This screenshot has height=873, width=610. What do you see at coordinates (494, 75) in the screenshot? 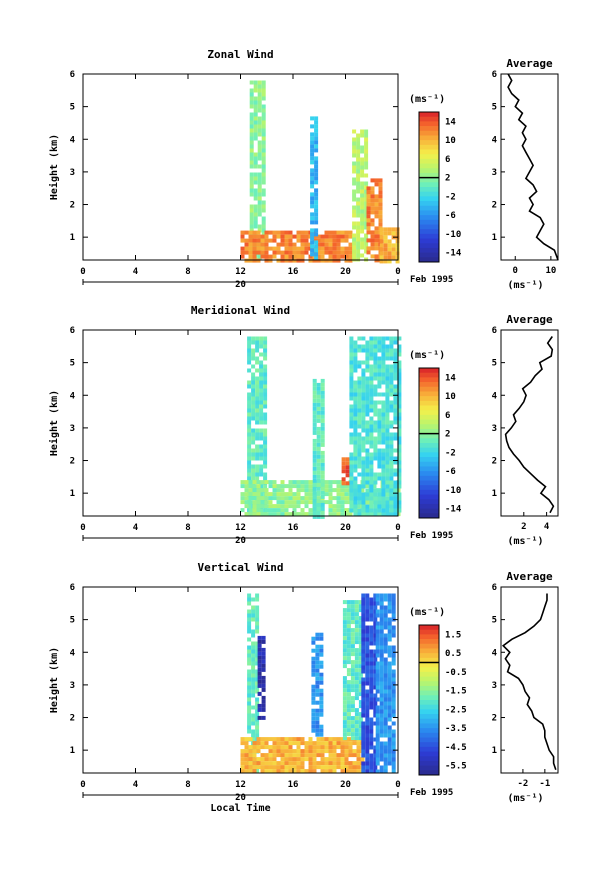
I see `average-y-tick-label: 6` at bounding box center [494, 75].